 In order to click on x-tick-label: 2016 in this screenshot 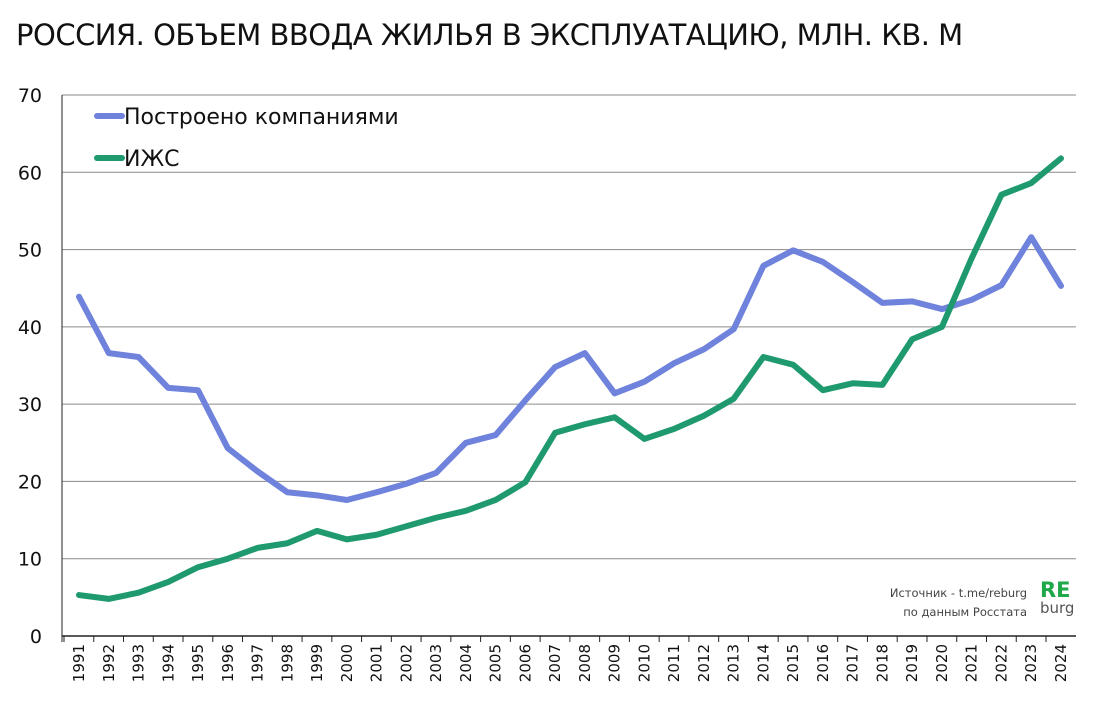, I will do `click(823, 663)`.